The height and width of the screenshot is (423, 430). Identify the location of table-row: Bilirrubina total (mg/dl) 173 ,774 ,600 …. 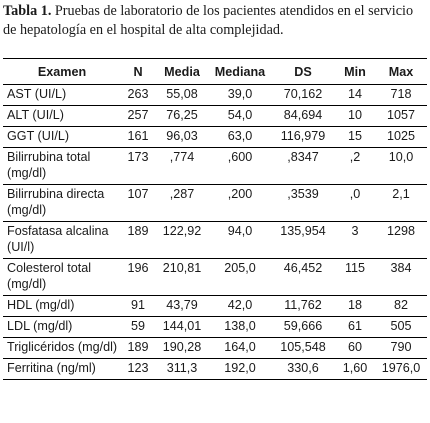
(215, 166).